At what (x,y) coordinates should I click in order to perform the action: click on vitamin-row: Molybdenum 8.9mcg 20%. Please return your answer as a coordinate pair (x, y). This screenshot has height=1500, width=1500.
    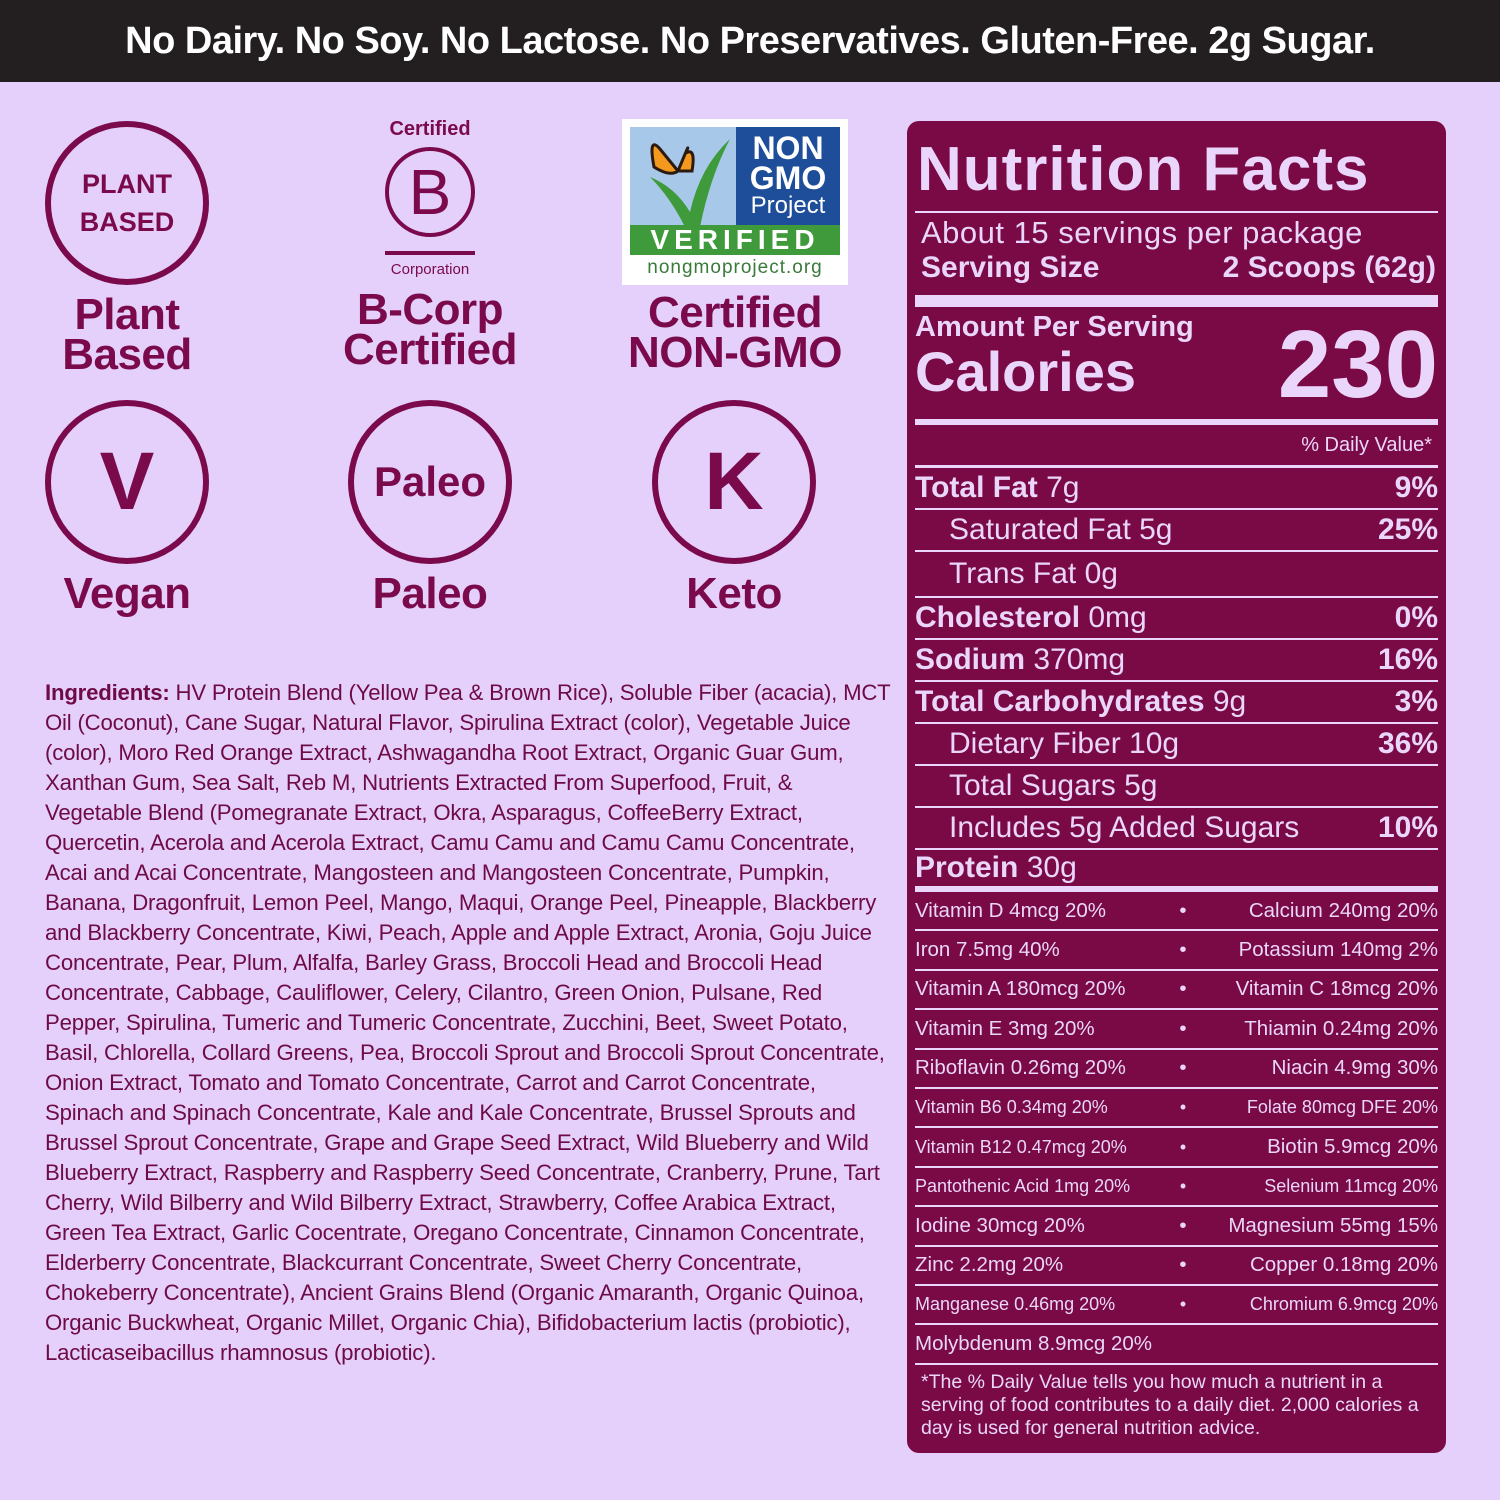
    Looking at the image, I should click on (1176, 1345).